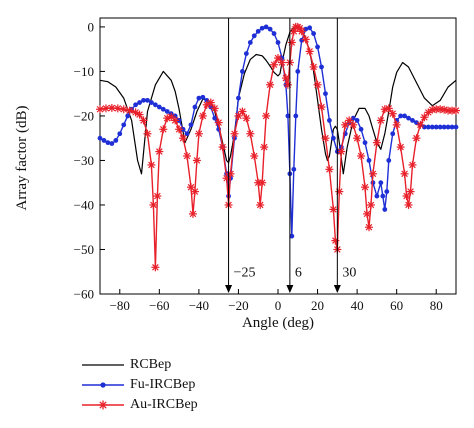 This screenshot has width=474, height=428. I want to click on x-tick-label-7: 60, so click(396, 305).